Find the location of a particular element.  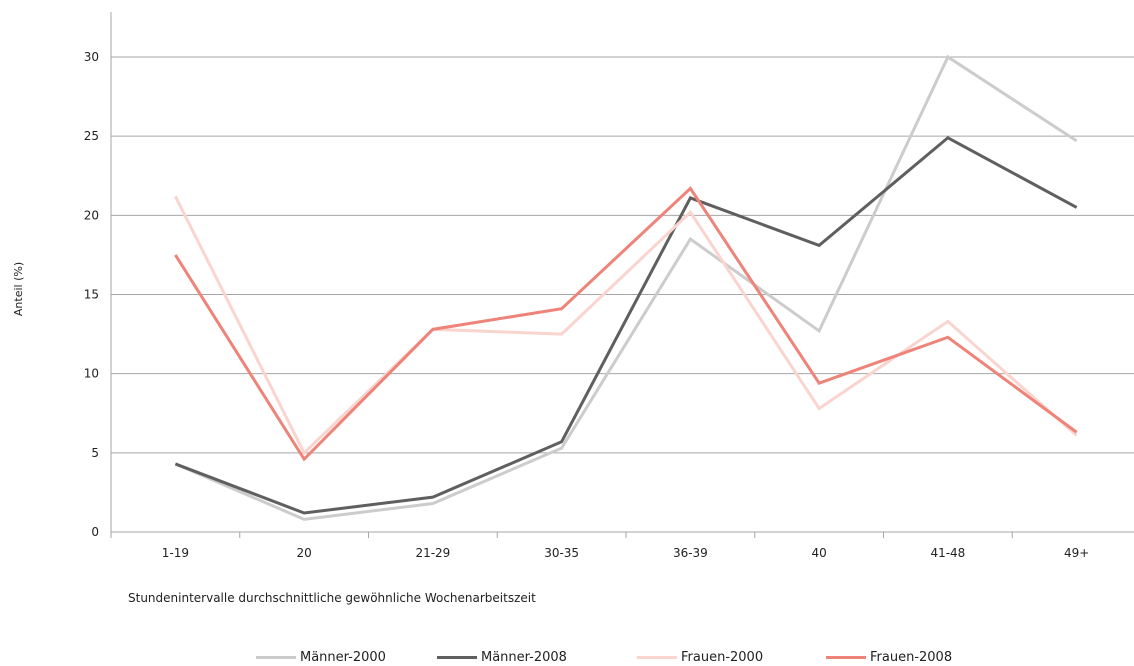

x-tick-label: 20 is located at coordinates (303, 553).